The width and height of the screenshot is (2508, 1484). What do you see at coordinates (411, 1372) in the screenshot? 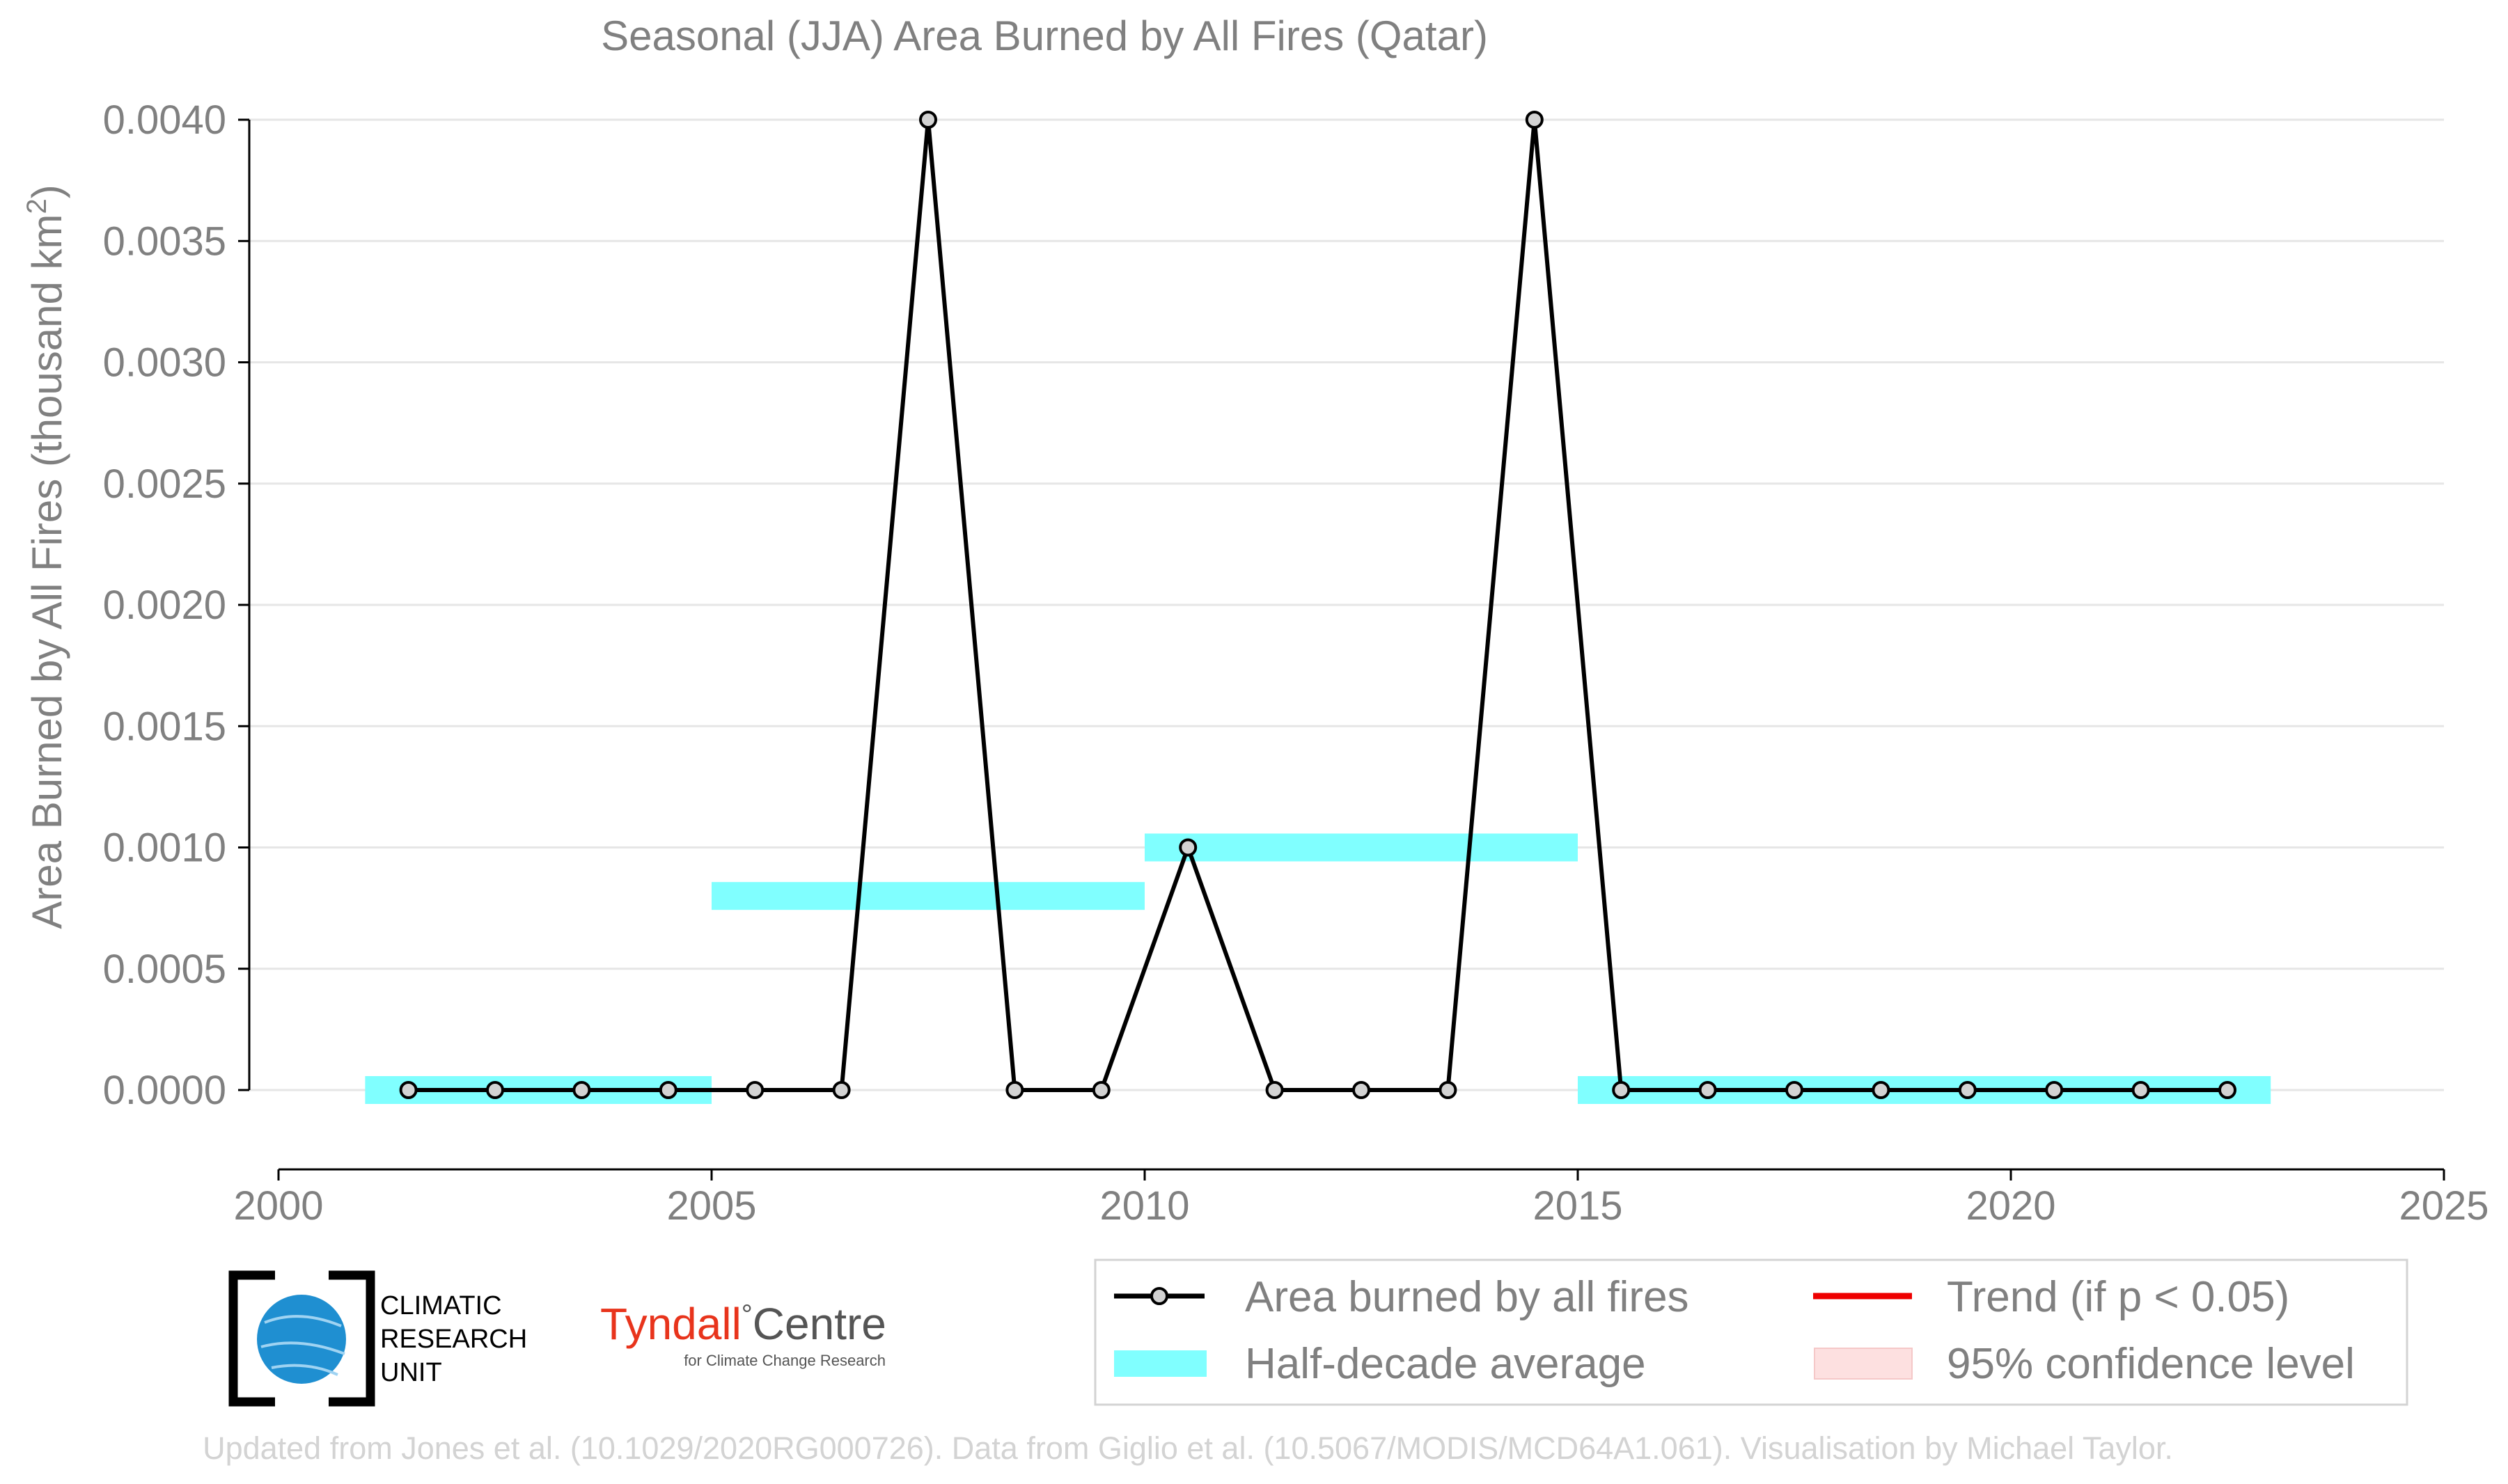
I see `cru-logo-line-3: UNIT` at bounding box center [411, 1372].